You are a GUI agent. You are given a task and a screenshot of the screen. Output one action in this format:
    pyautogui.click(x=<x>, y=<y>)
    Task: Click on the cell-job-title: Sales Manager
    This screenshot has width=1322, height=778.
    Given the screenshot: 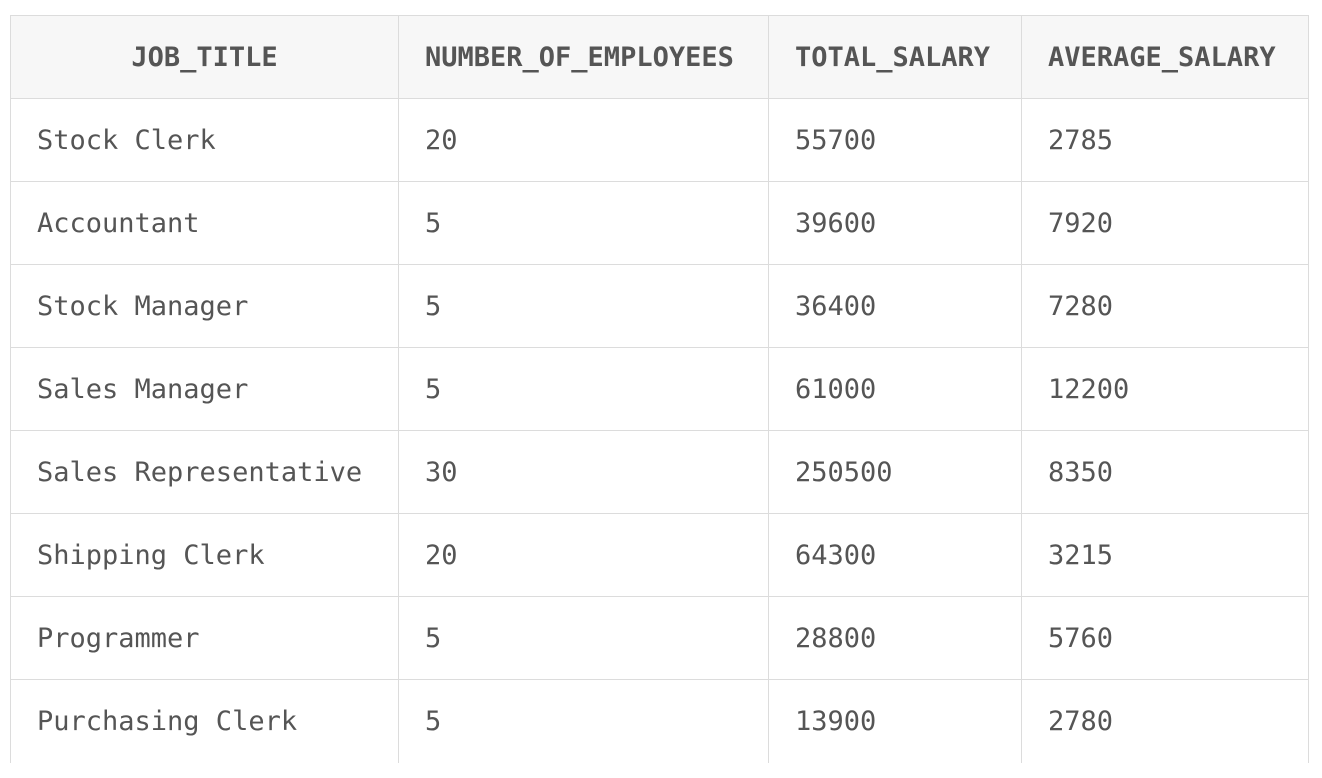 What is the action you would take?
    pyautogui.click(x=204, y=389)
    